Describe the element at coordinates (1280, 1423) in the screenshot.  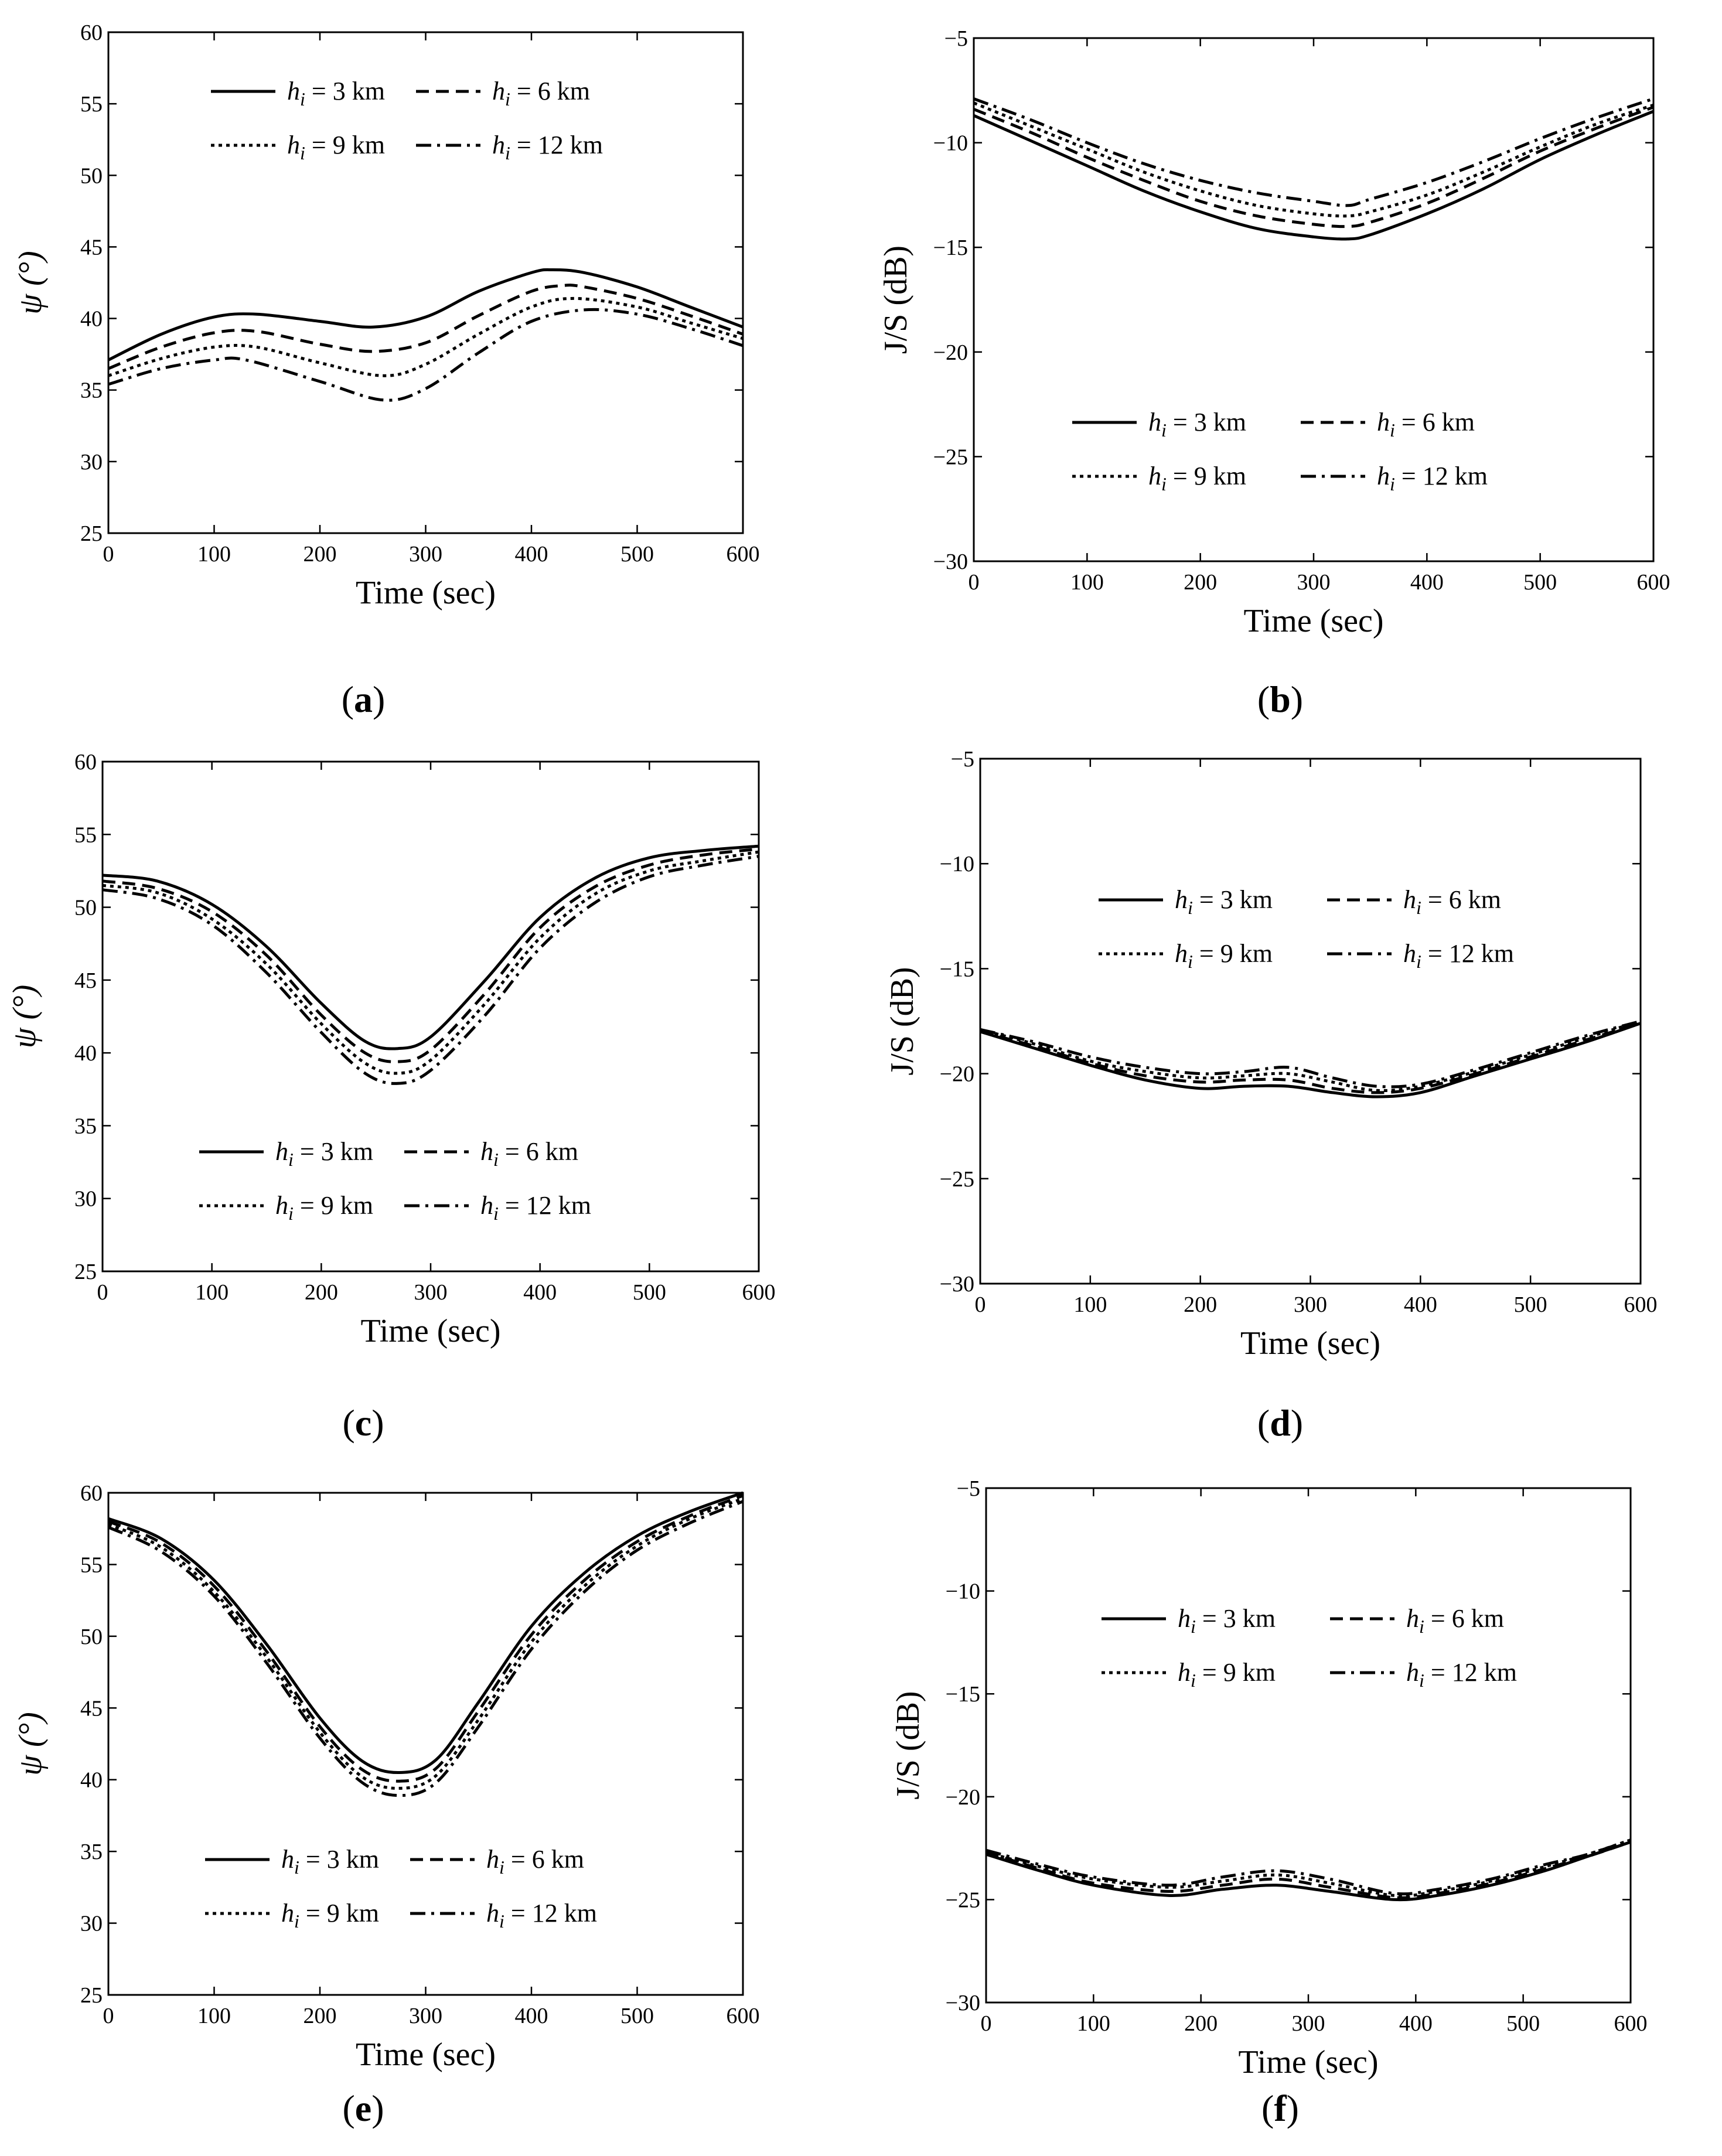
I see `panel-label: (d)` at that location.